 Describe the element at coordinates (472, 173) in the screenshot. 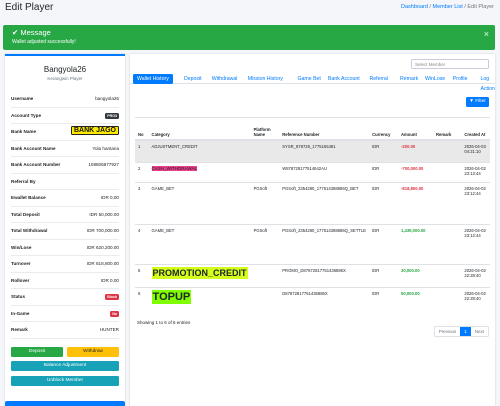

I see `created-time: 23:13:44` at that location.